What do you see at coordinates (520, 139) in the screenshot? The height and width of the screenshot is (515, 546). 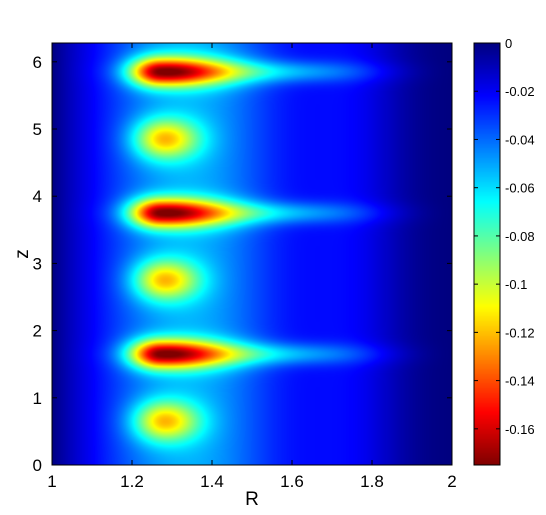 I see `colorbar-tick-label: -0.04` at bounding box center [520, 139].